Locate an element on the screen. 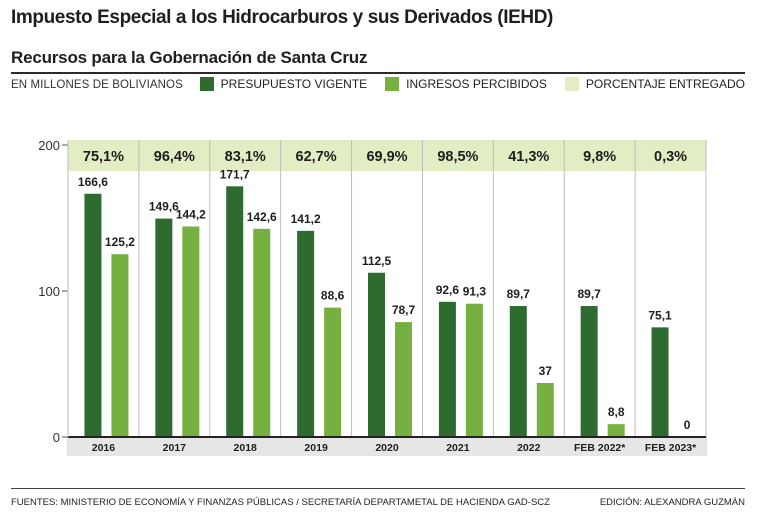  legend-swatch-presupuesto is located at coordinates (206, 84).